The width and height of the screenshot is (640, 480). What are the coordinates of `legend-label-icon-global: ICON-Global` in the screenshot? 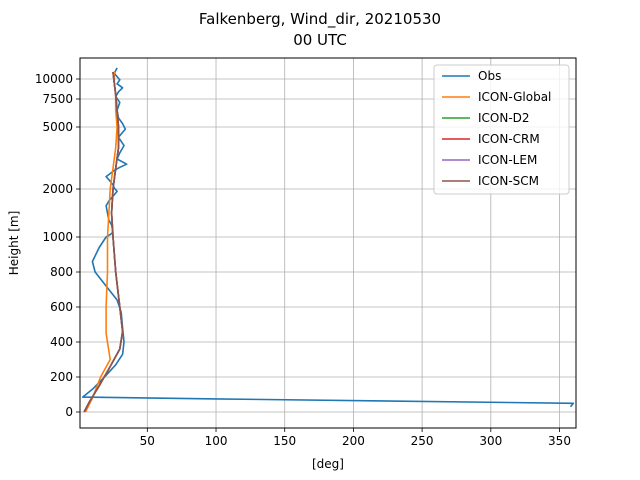 It's located at (514, 97).